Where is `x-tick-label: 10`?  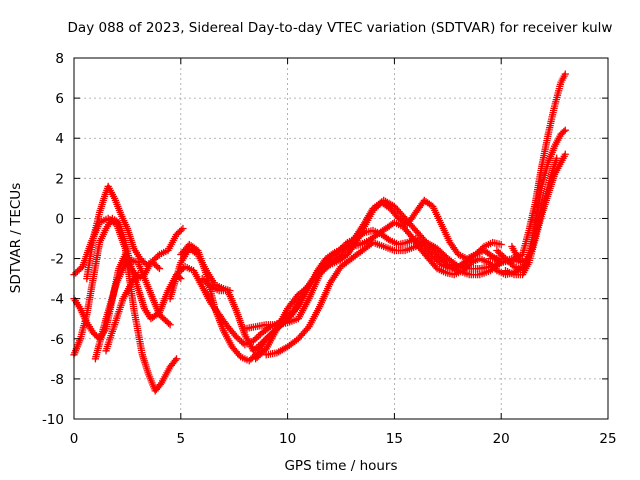
x-tick-label: 10 is located at coordinates (287, 439).